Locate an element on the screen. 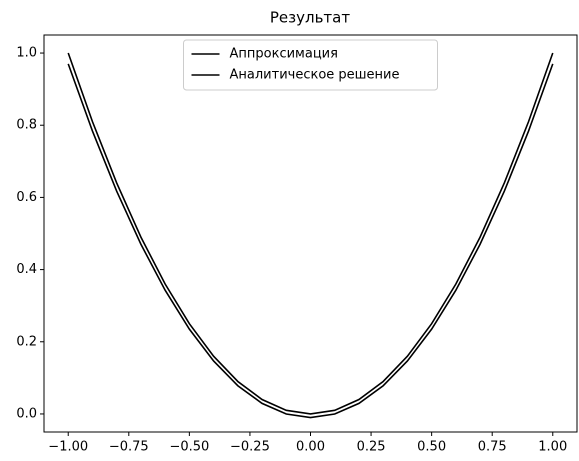  y-tick-label: 0.6 is located at coordinates (26, 197).